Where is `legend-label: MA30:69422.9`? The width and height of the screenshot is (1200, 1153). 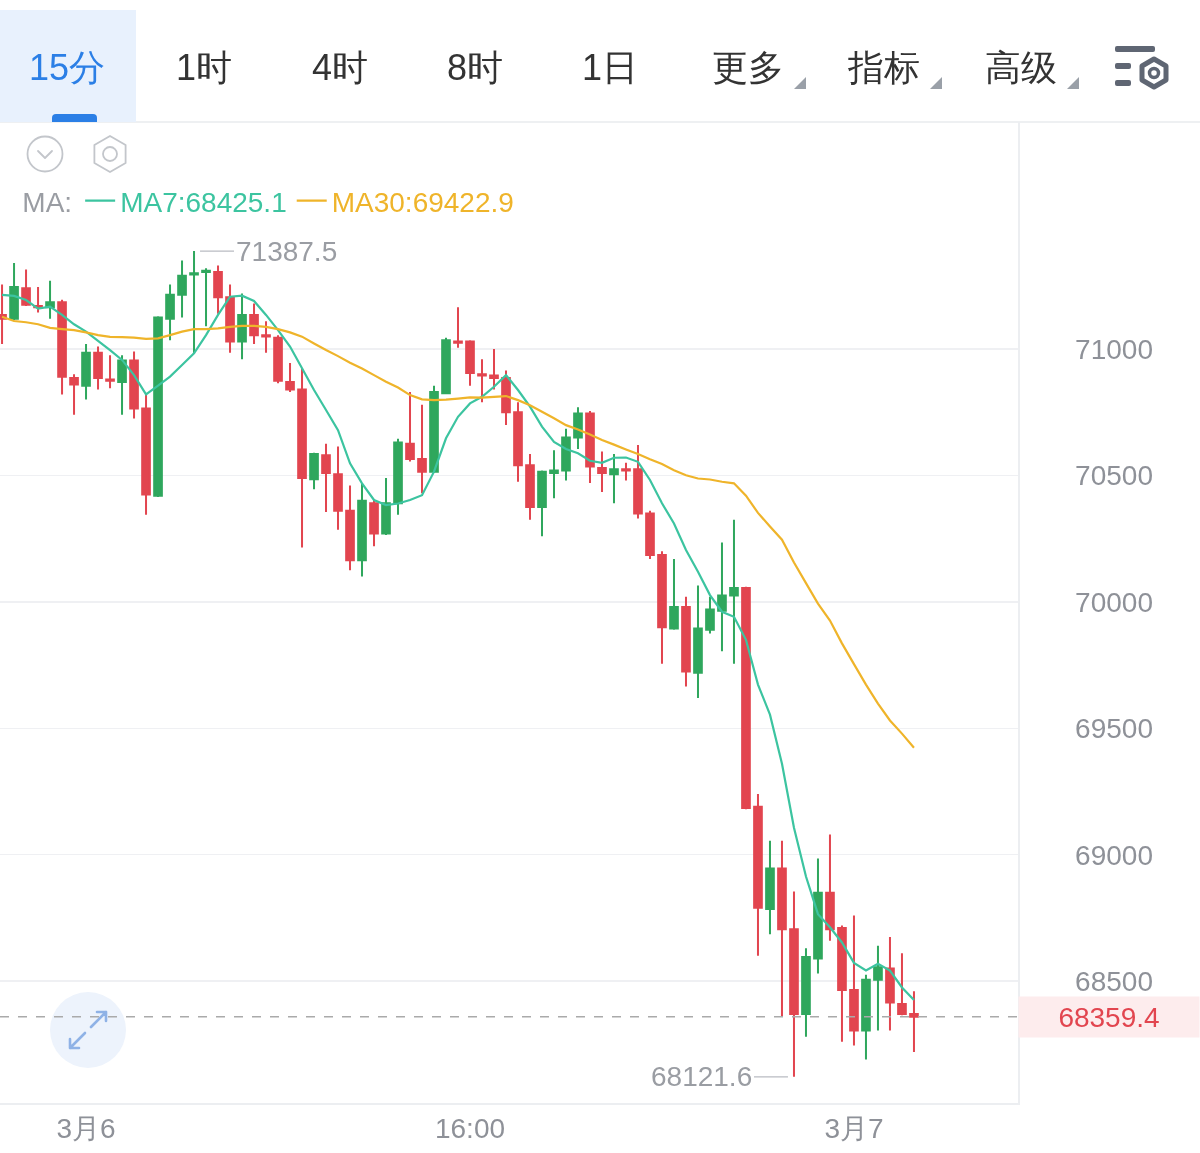
legend-label: MA30:69422.9 is located at coordinates (422, 202).